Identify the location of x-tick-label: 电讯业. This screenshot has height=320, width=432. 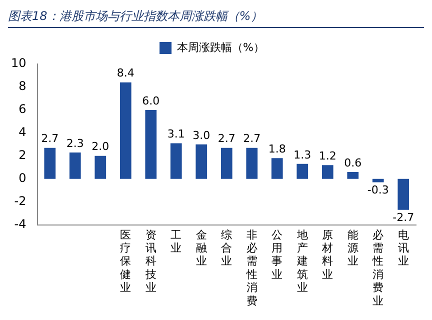
(403, 248).